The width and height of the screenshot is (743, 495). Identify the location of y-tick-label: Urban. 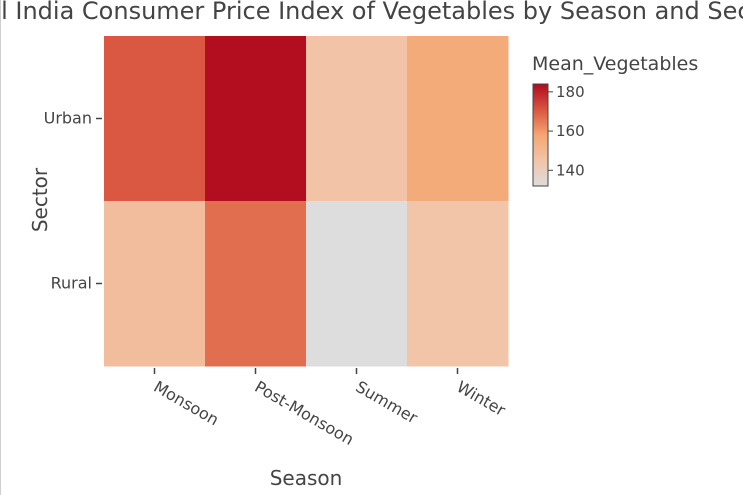
(68, 118).